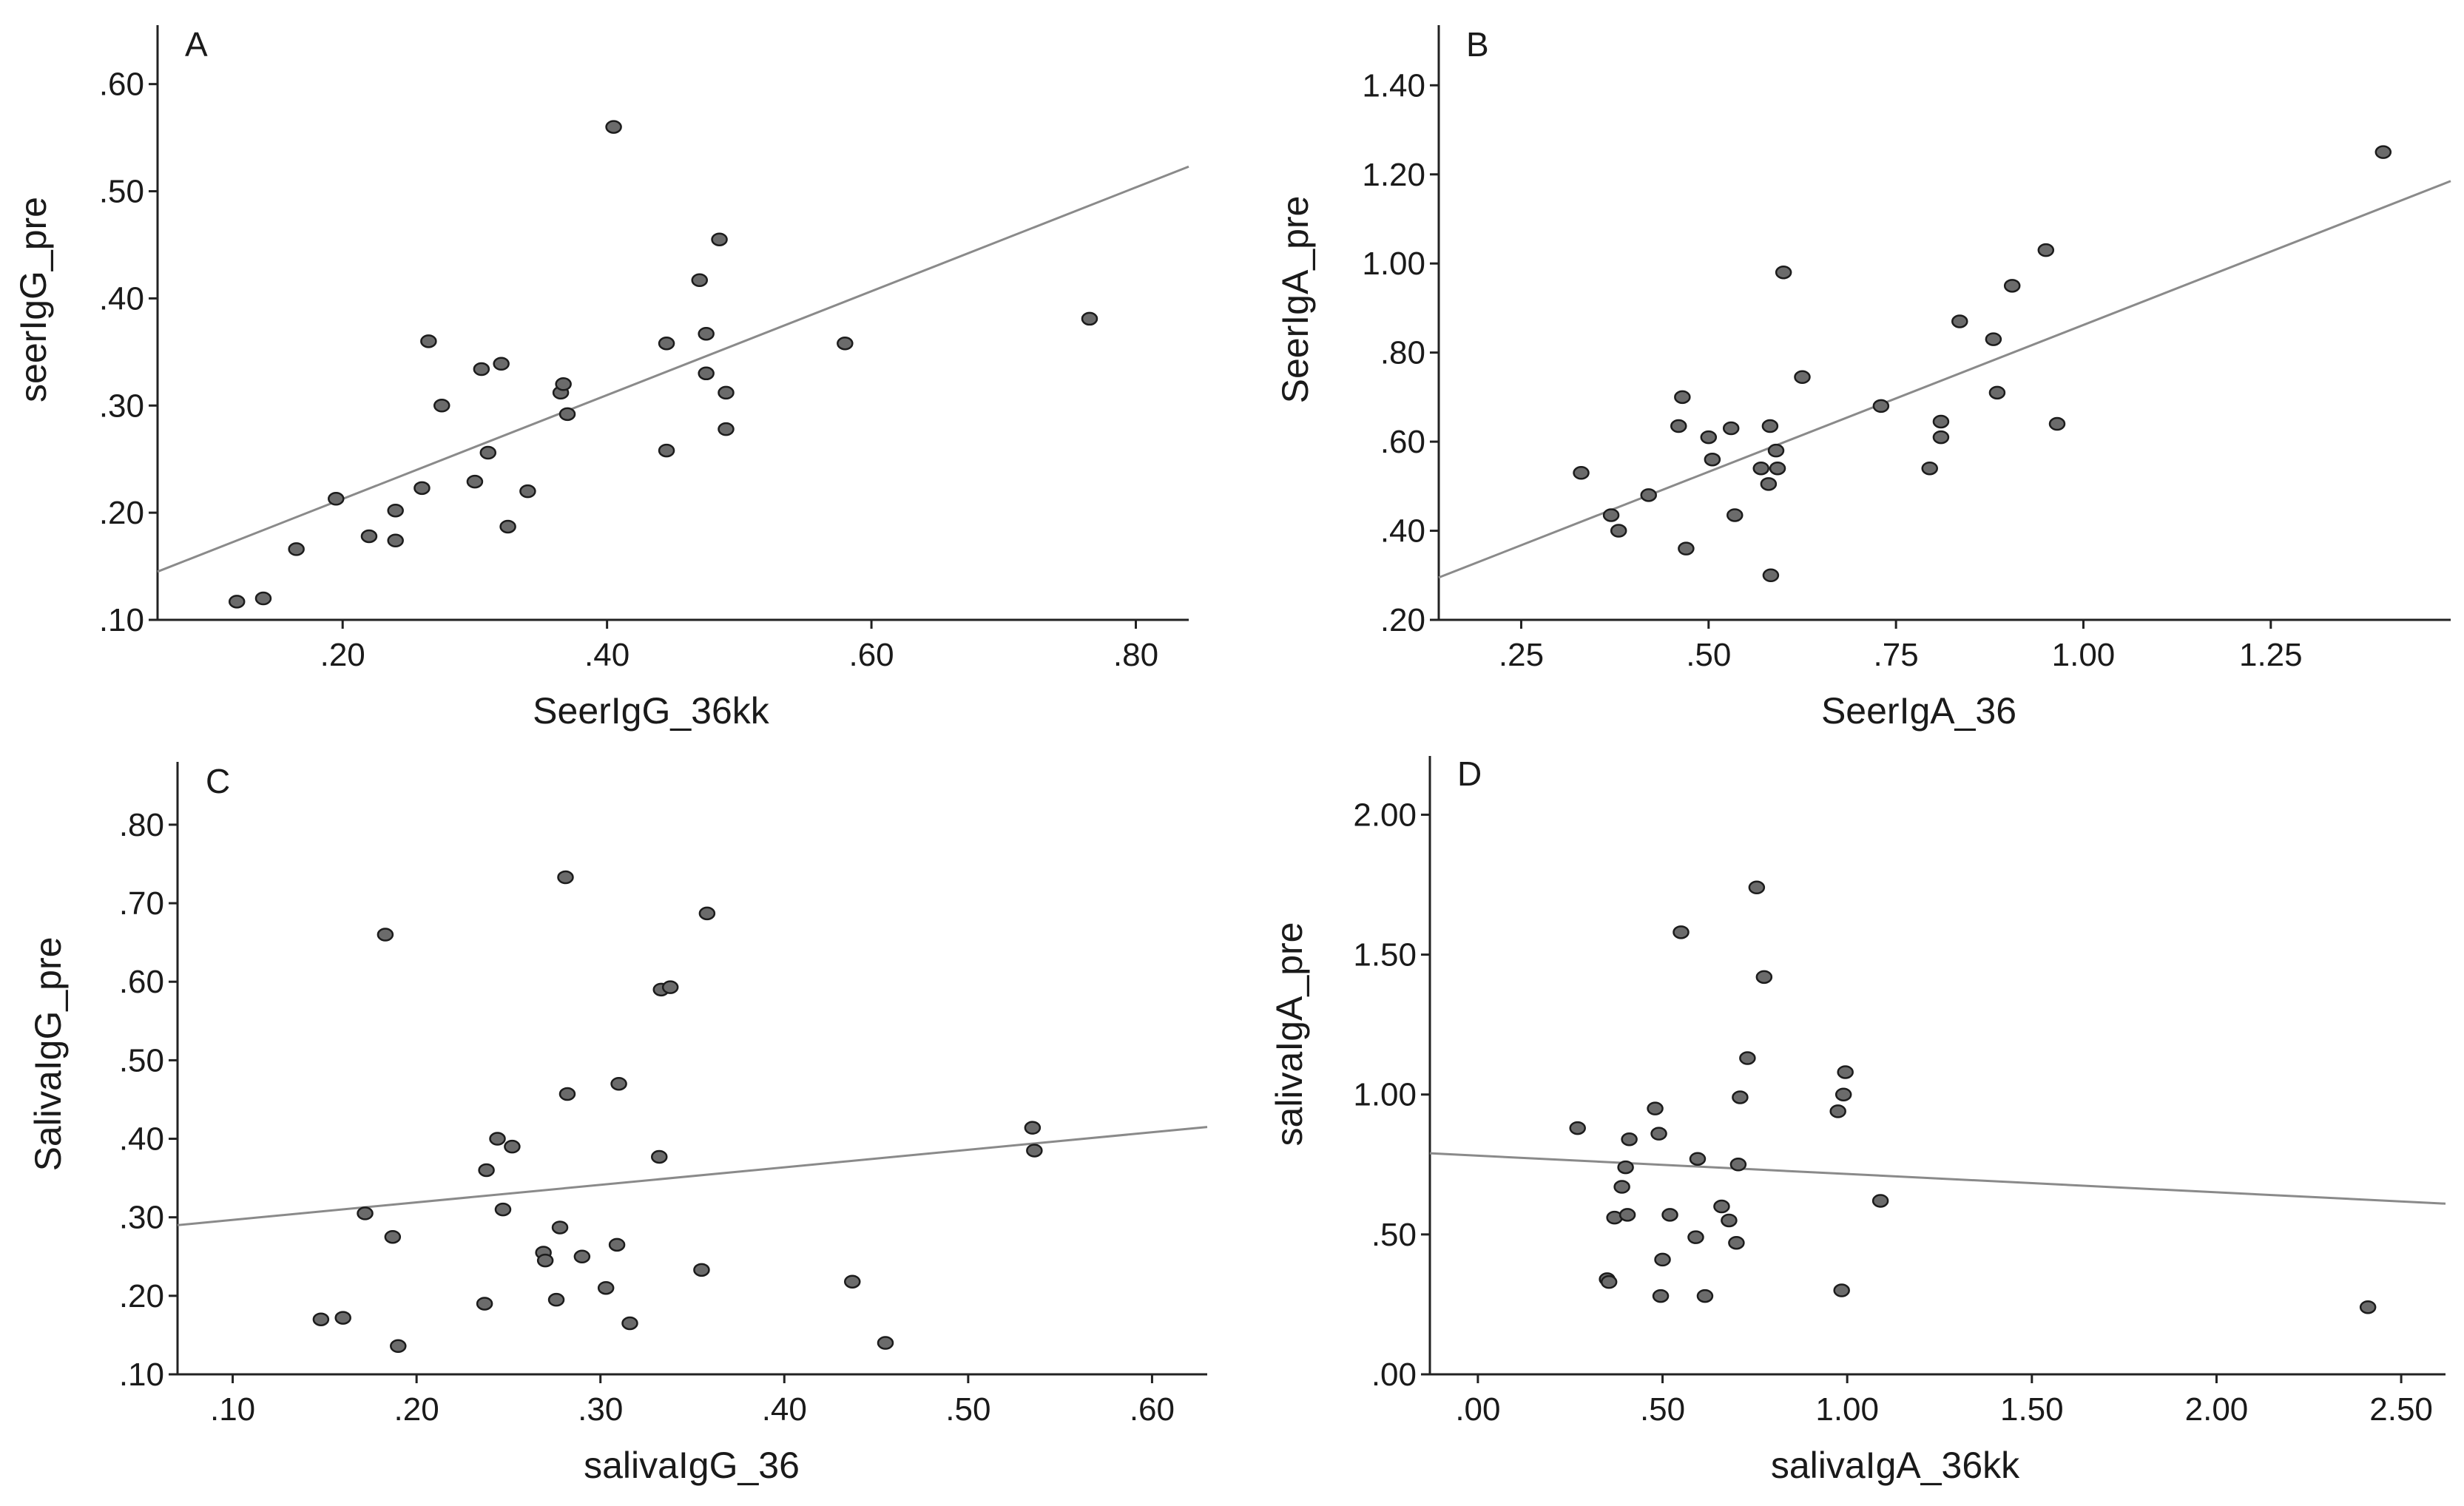 The height and width of the screenshot is (1506, 2464). What do you see at coordinates (2401, 1409) in the screenshot?
I see `panel-d-x-tick-label: 2.50` at bounding box center [2401, 1409].